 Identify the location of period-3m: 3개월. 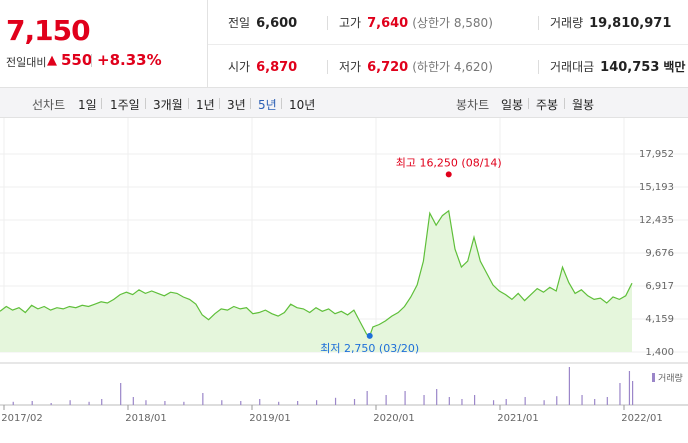
(168, 105).